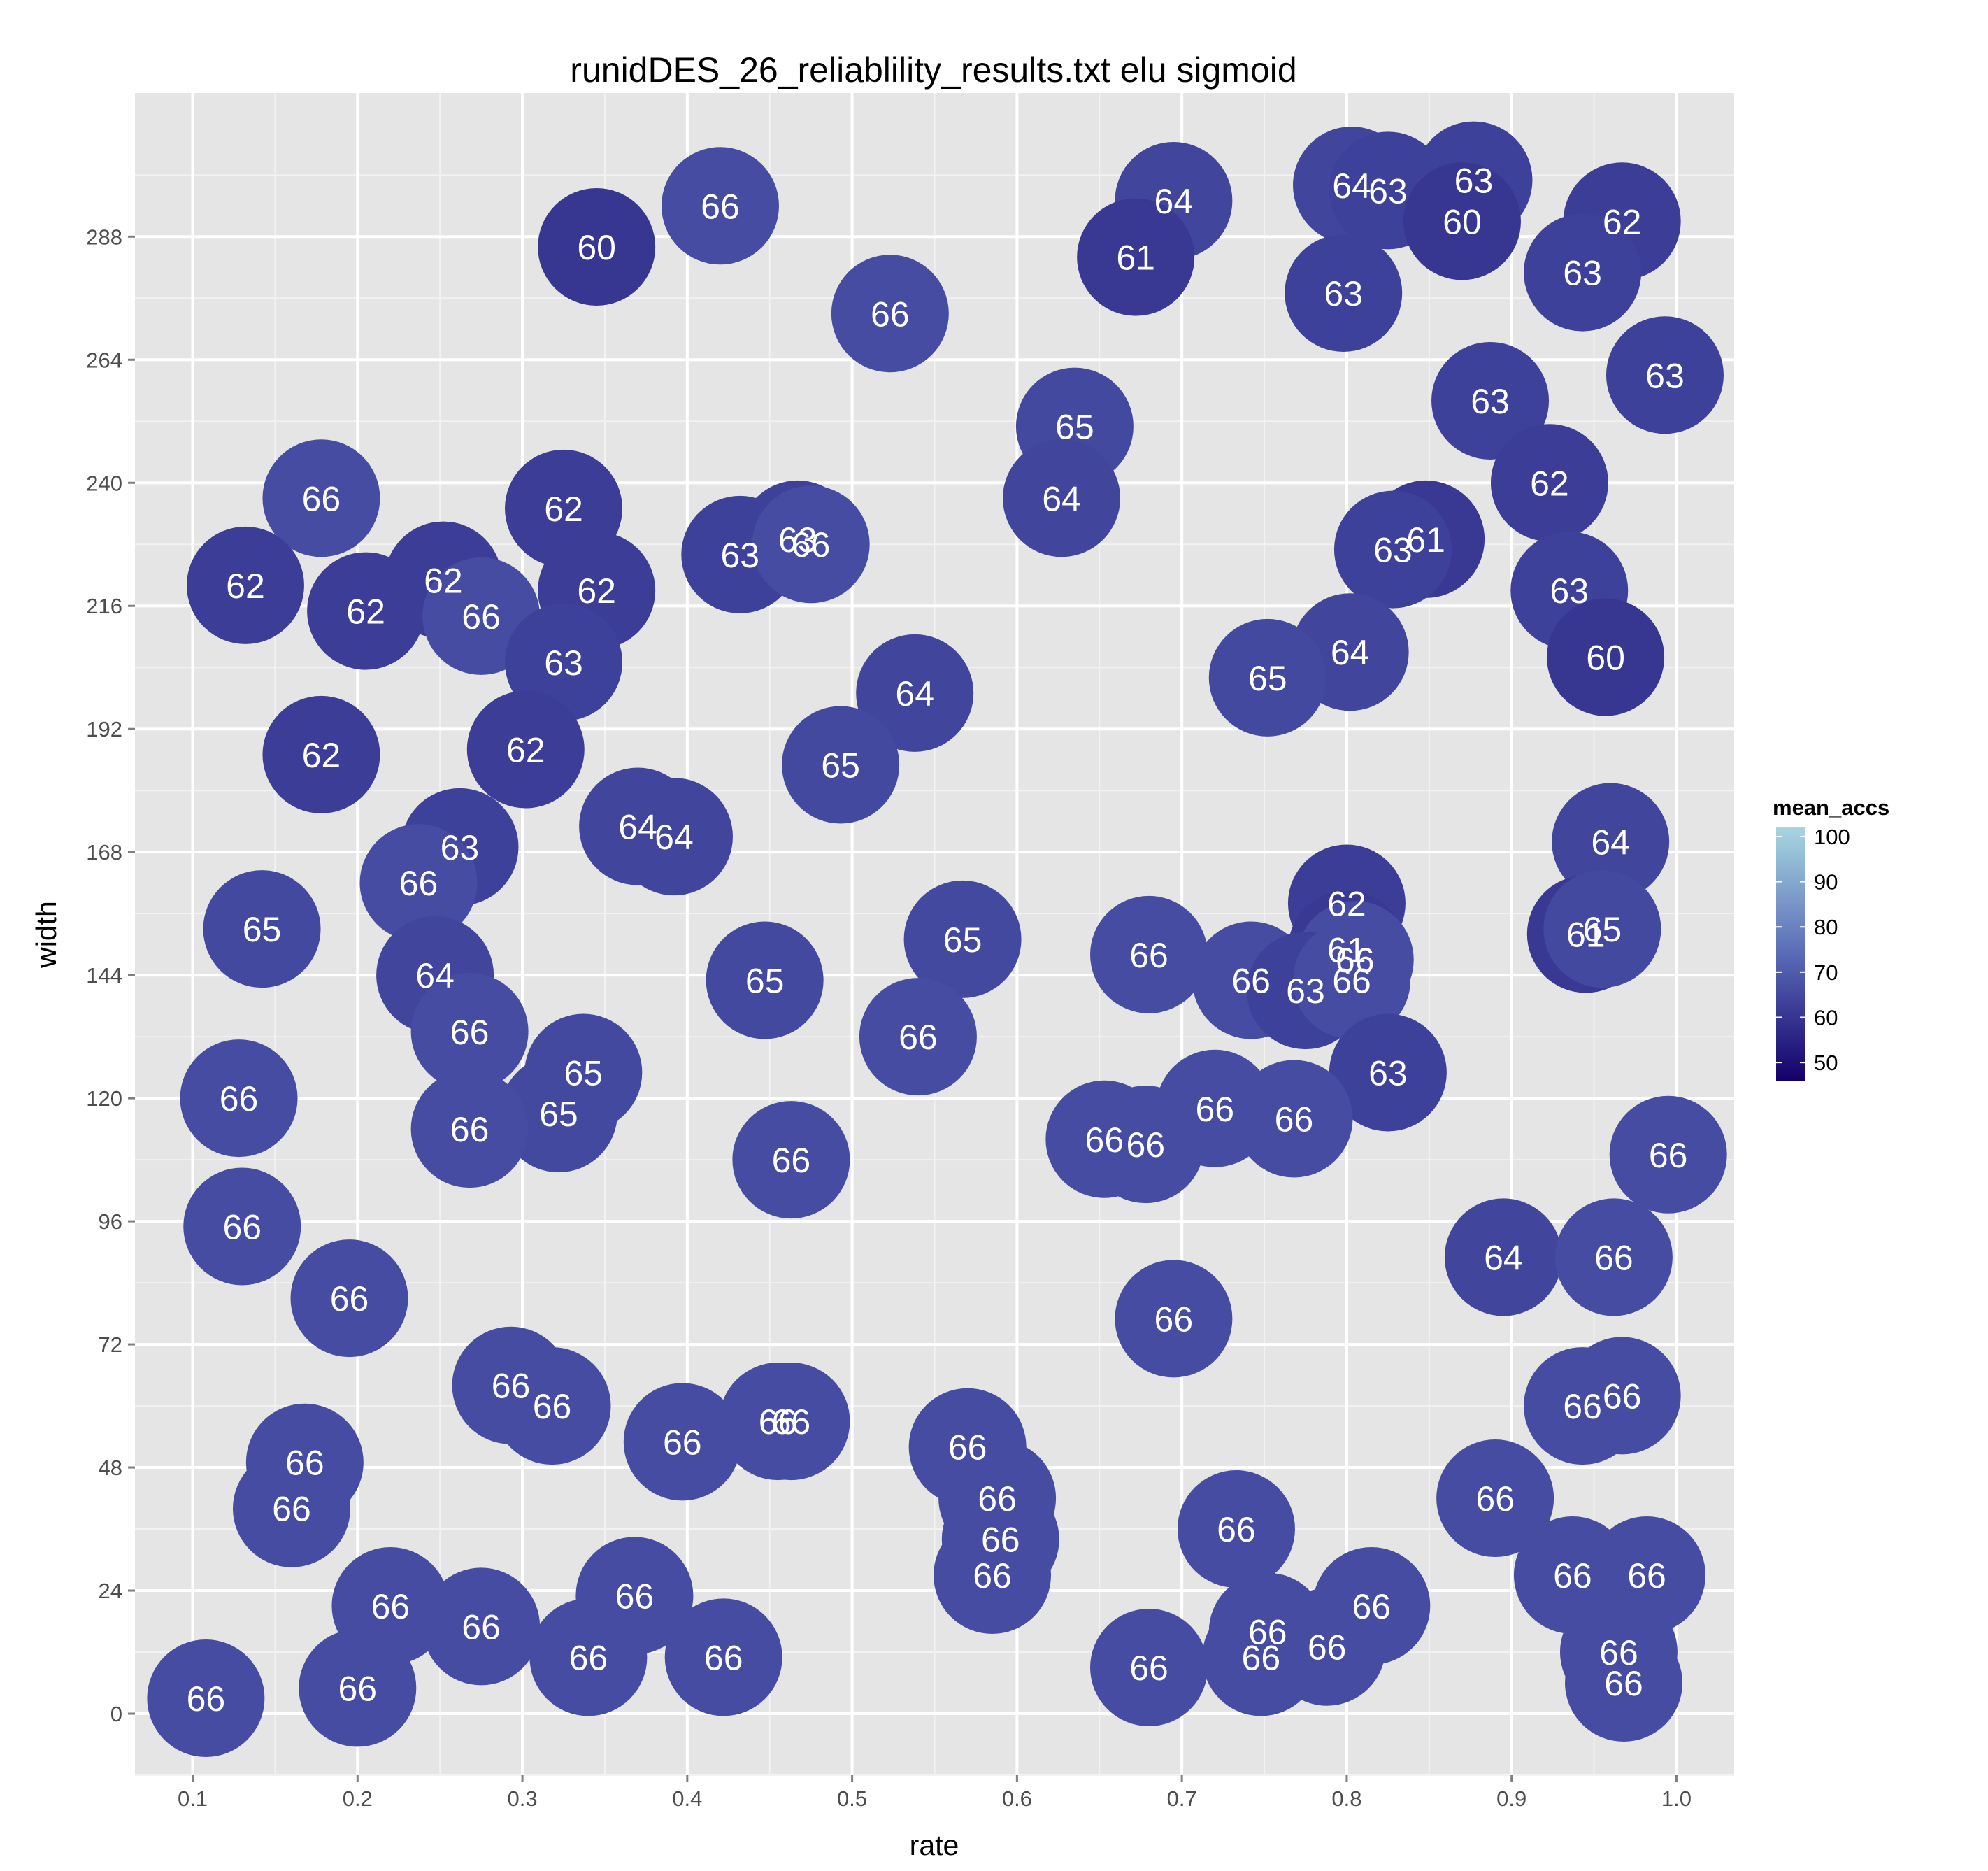 This screenshot has height=1871, width=1988. Describe the element at coordinates (104, 360) in the screenshot. I see `y-tick-label: 264` at that location.